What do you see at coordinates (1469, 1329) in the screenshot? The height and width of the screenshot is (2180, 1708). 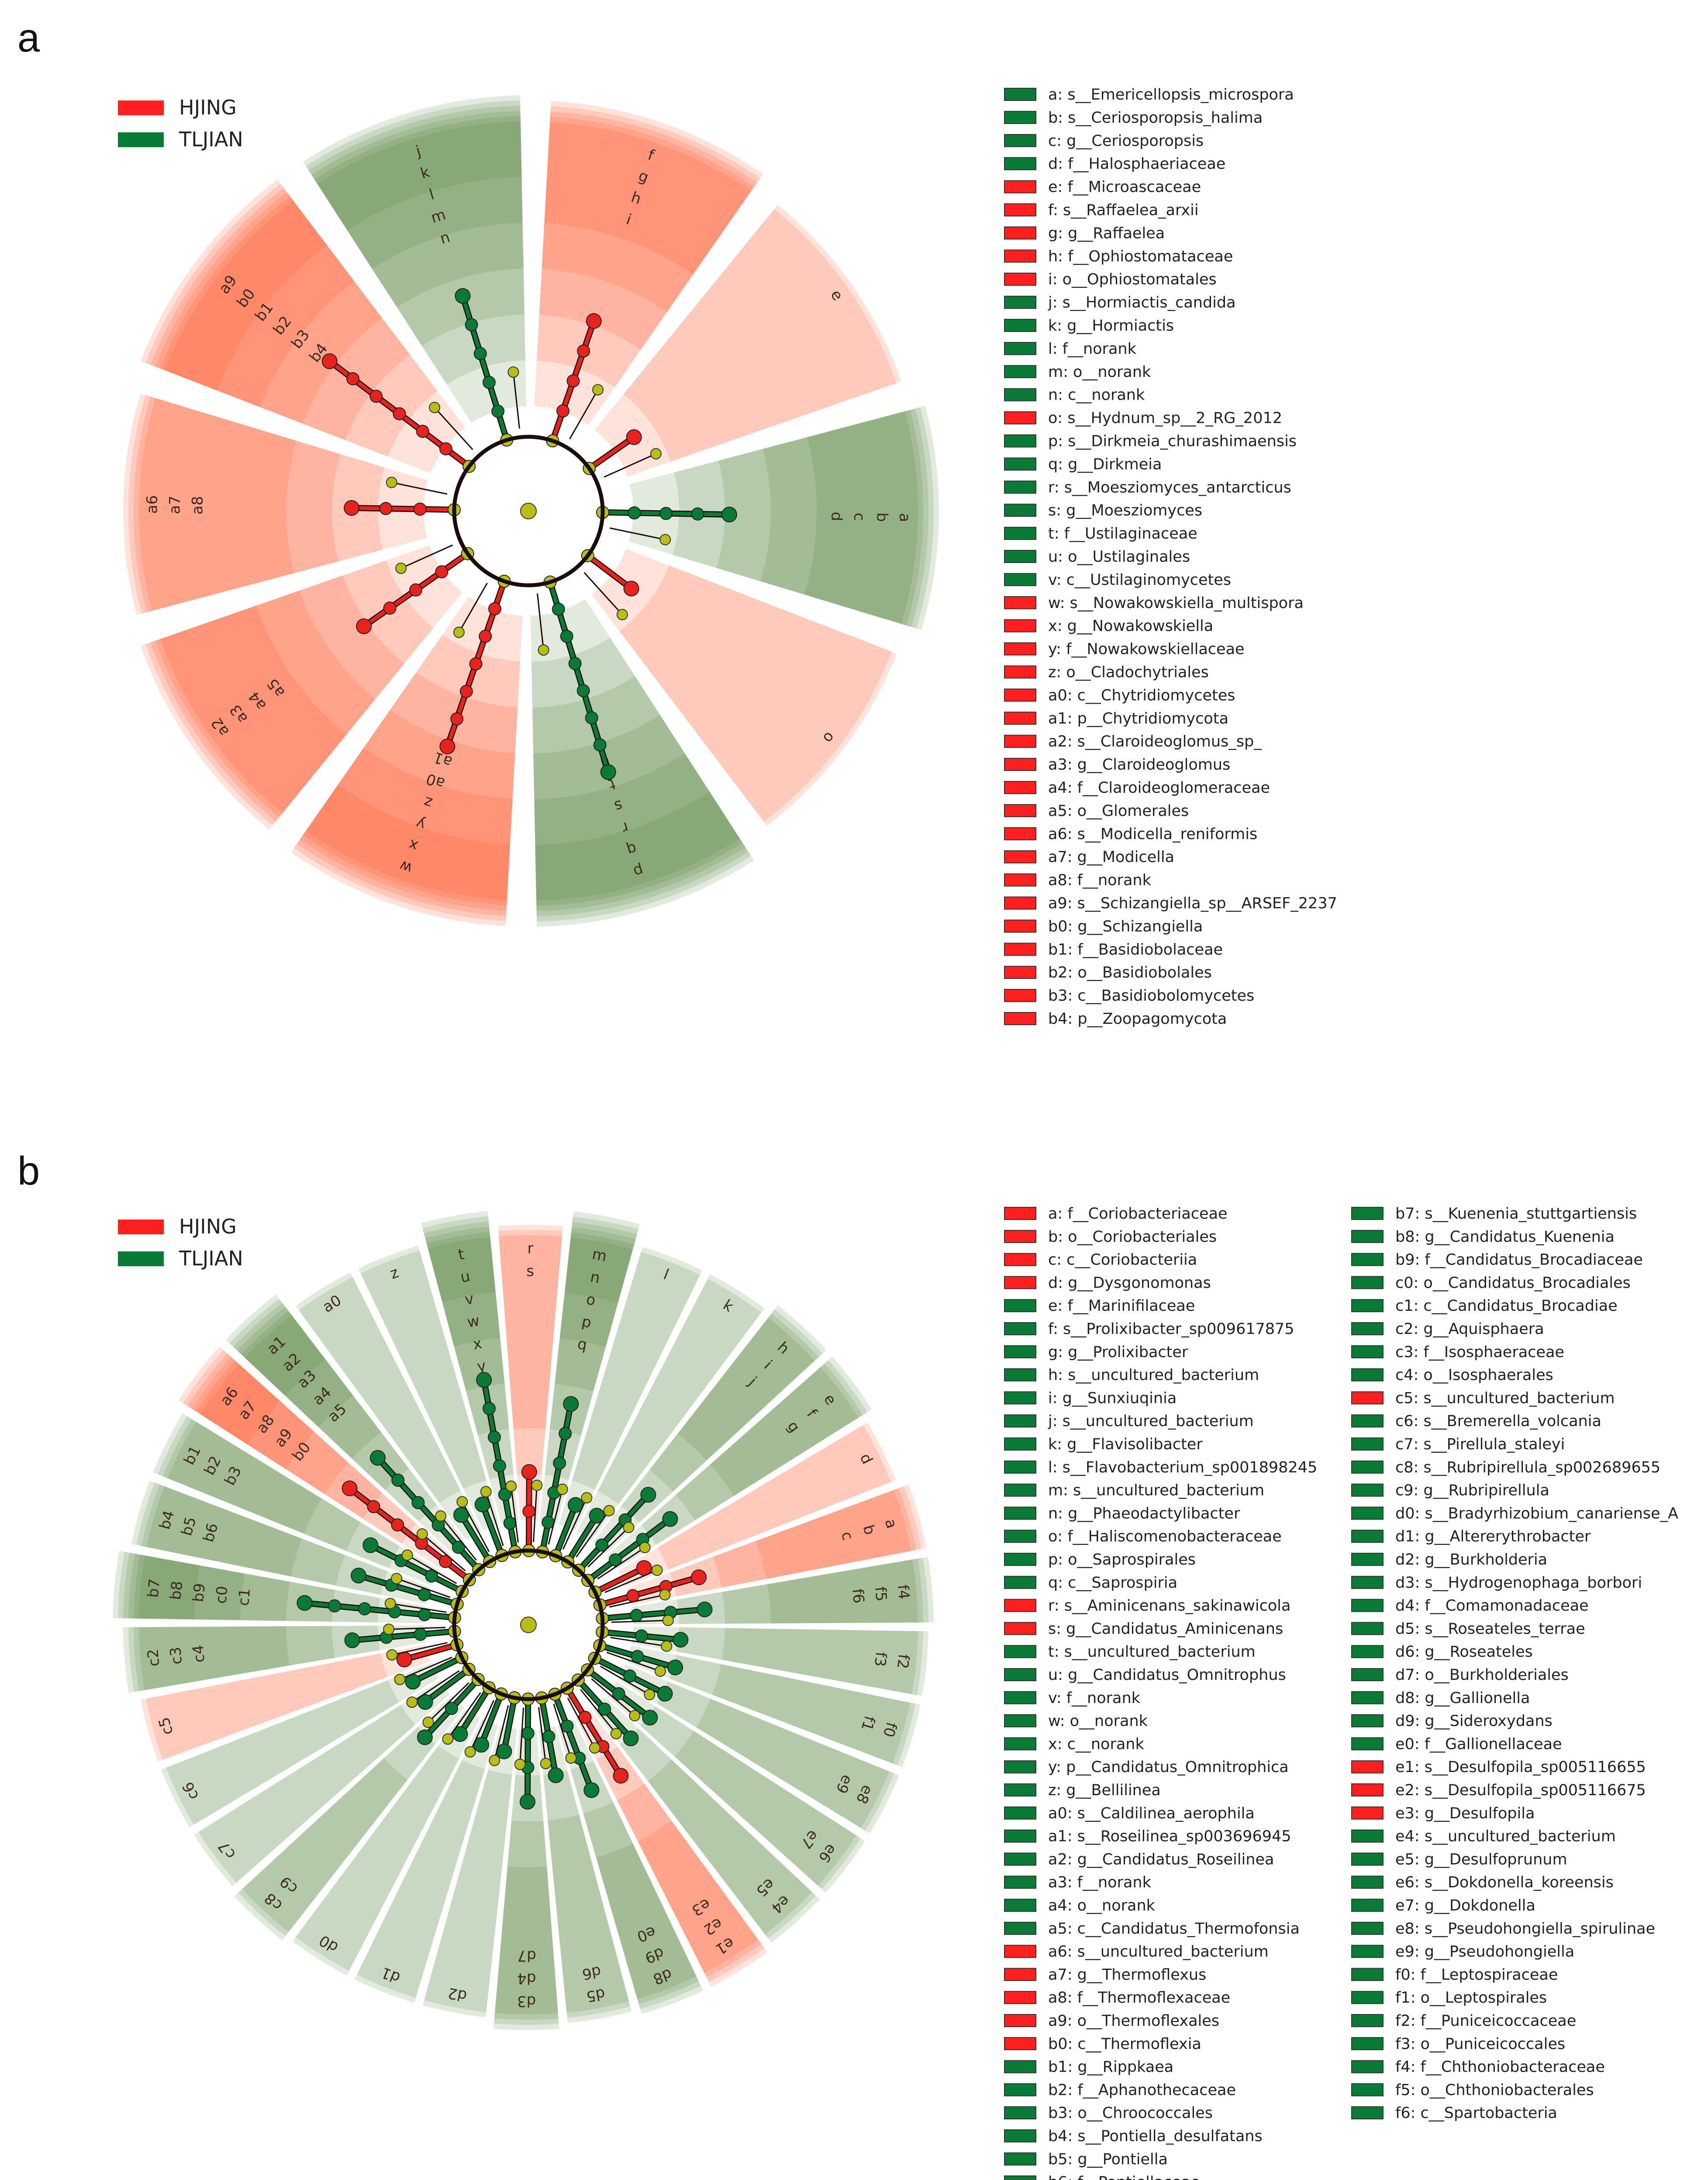 I see `legend-label: c2: g__Aquisphaera` at bounding box center [1469, 1329].